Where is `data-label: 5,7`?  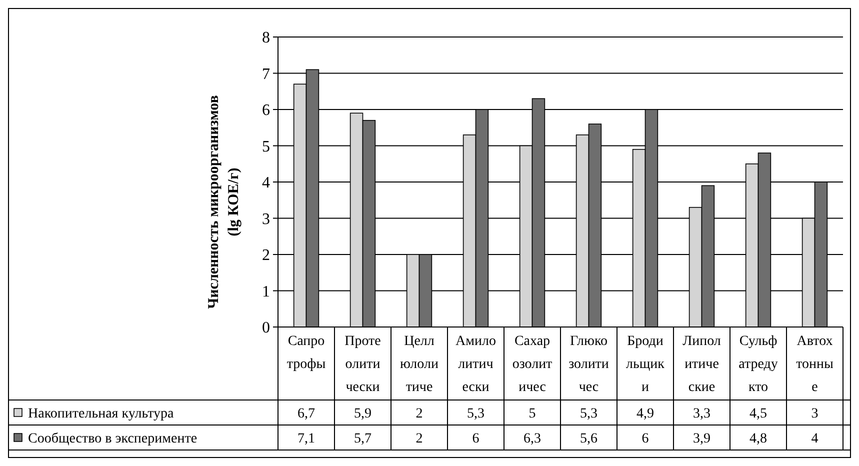 data-label: 5,7 is located at coordinates (363, 438).